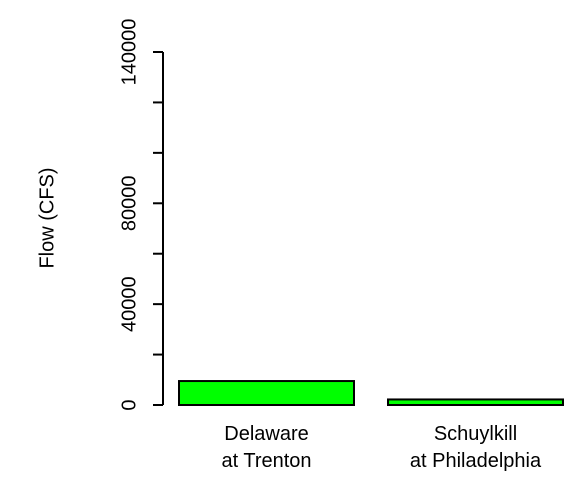  What do you see at coordinates (141, 215) in the screenshot?
I see `y-axis: 0 40000 80000 140000` at bounding box center [141, 215].